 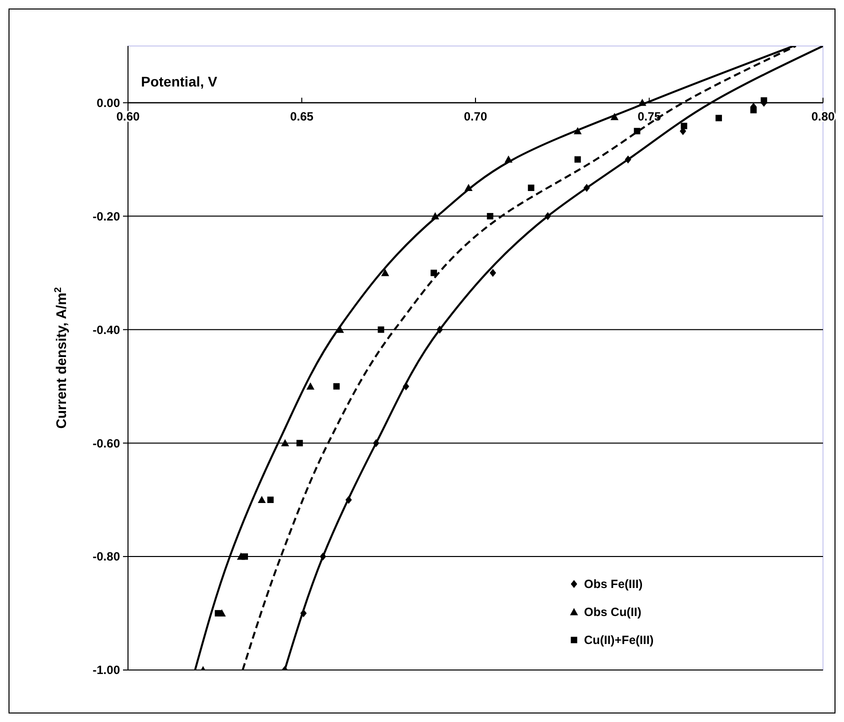 I want to click on legend-label: Obs Fe(III), so click(x=613, y=584).